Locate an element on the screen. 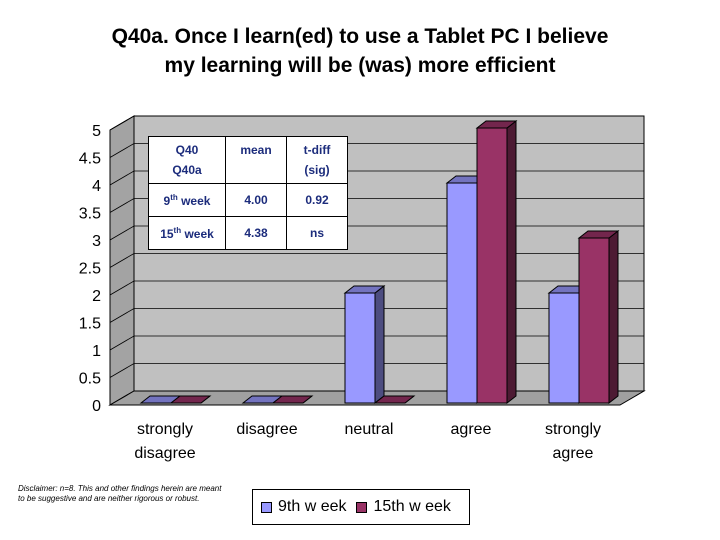 The width and height of the screenshot is (720, 540). y-tick-label: 4 is located at coordinates (96, 186).